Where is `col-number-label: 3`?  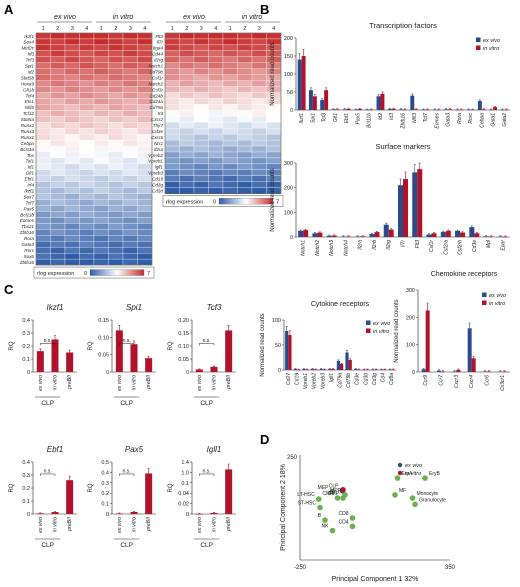
col-number-label: 3 is located at coordinates (259, 29).